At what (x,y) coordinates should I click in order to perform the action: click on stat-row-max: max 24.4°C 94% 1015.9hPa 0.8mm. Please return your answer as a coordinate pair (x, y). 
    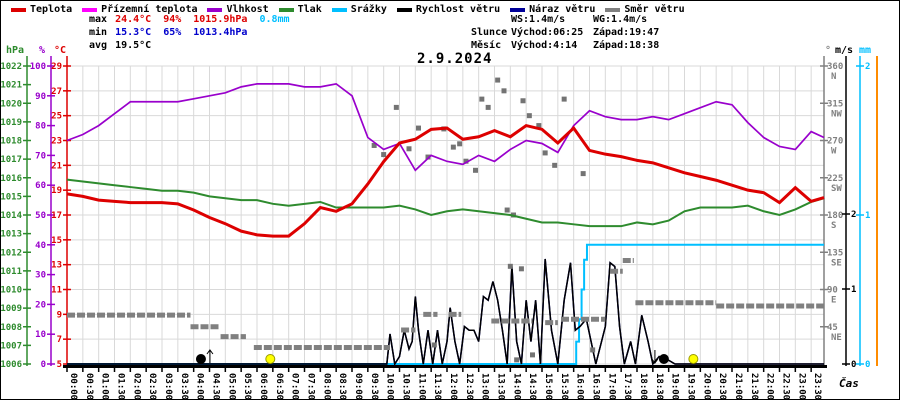
    Looking at the image, I should click on (195, 19).